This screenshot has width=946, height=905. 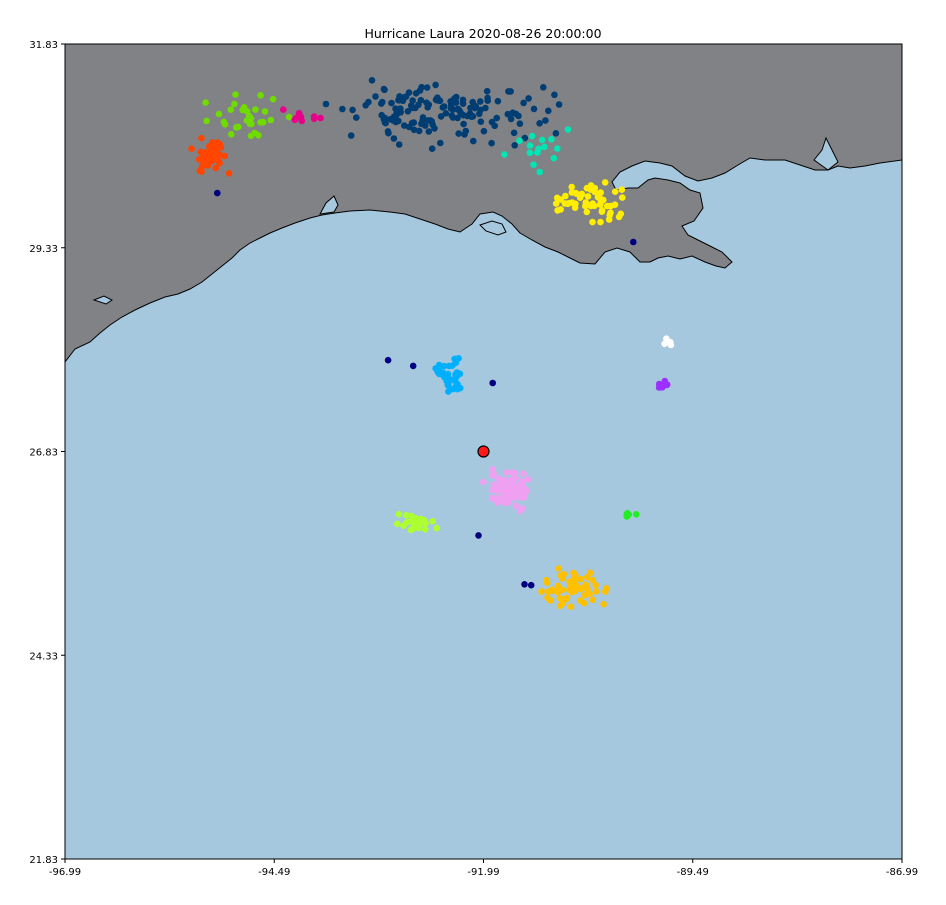 What do you see at coordinates (661, 387) in the screenshot?
I see `scatter-point-purple` at bounding box center [661, 387].